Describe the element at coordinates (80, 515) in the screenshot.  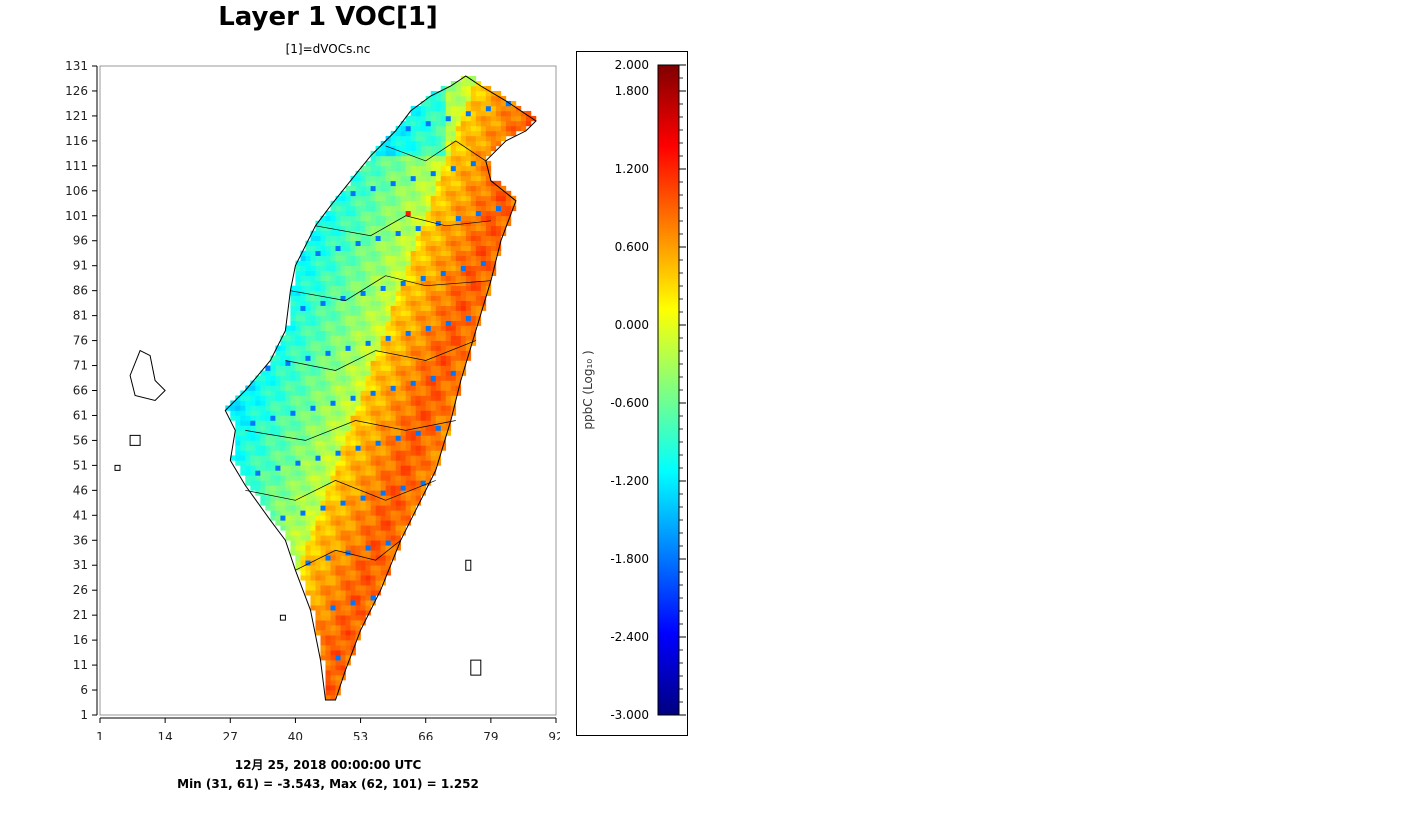
I see `y-tick-label: 41` at that location.